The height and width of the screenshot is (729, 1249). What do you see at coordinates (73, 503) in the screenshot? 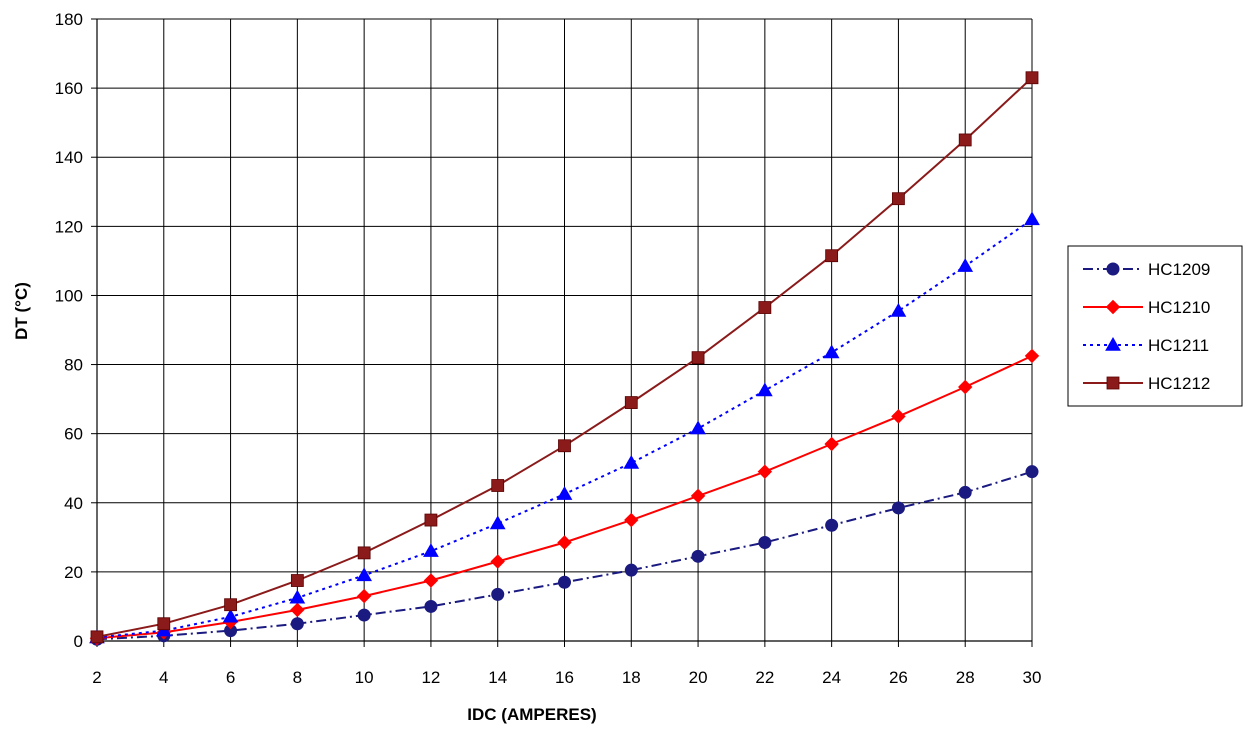
I see `y-tick-label: 40` at bounding box center [73, 503].